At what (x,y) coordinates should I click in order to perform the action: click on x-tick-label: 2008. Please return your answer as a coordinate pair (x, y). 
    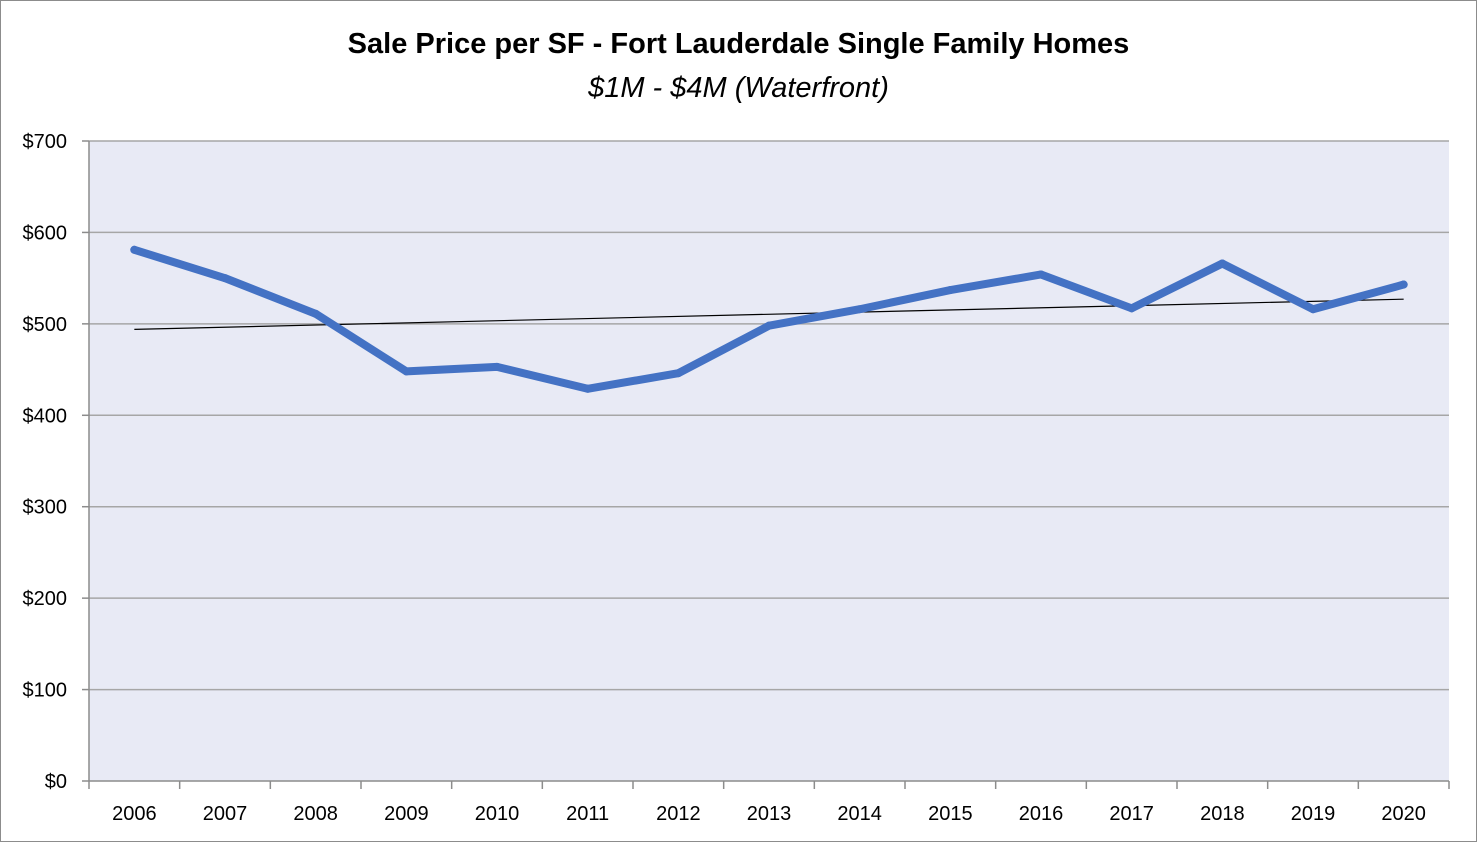
    Looking at the image, I should click on (315, 814).